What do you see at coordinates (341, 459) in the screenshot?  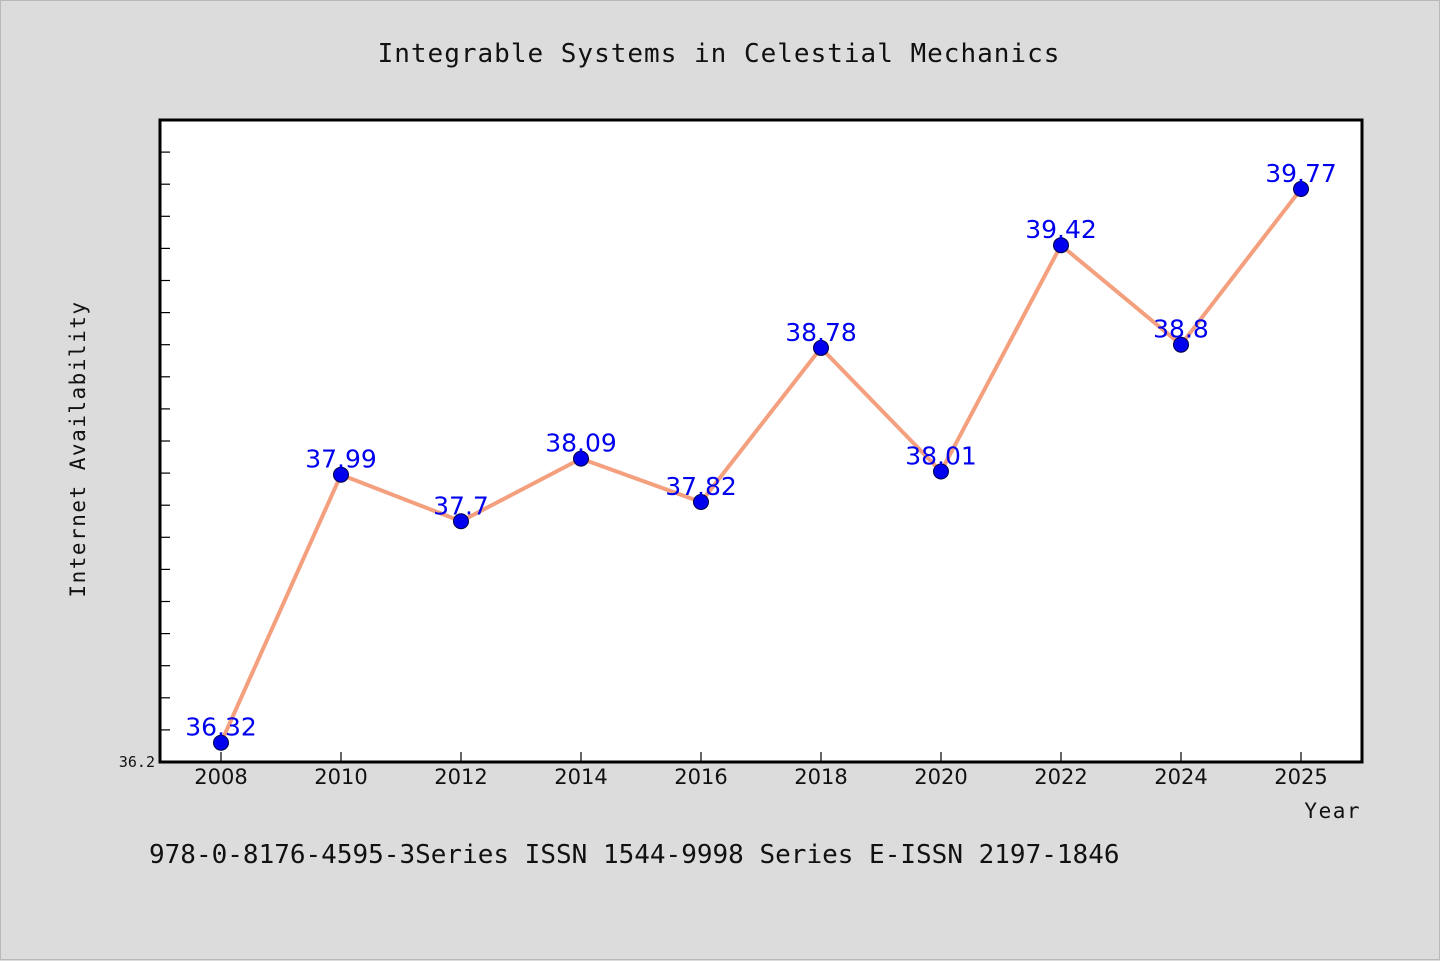 I see `data-label: 37.99` at bounding box center [341, 459].